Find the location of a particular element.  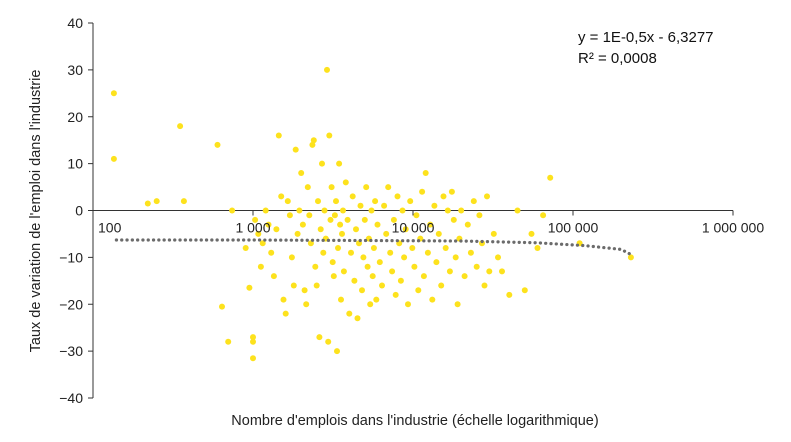

y-tick-label: −40 is located at coordinates (71, 398).